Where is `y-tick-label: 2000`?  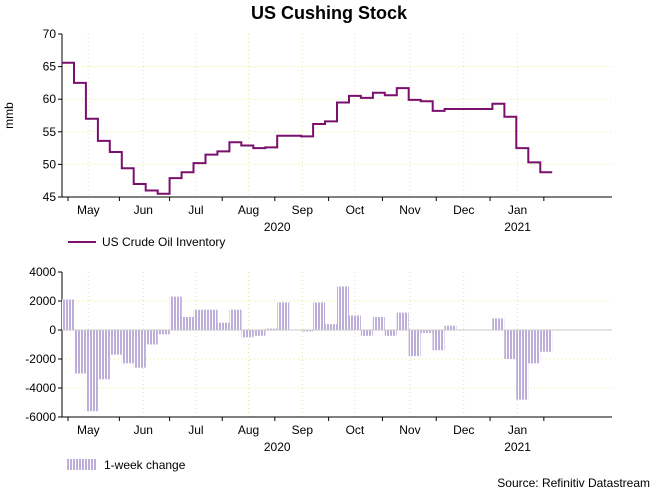
y-tick-label: 2000 is located at coordinates (42, 301).